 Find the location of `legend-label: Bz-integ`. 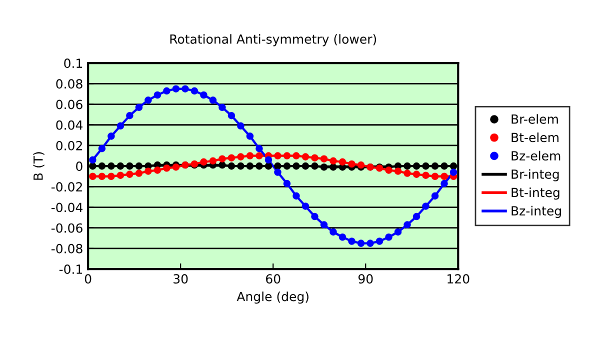

legend-label: Bz-integ is located at coordinates (536, 212).